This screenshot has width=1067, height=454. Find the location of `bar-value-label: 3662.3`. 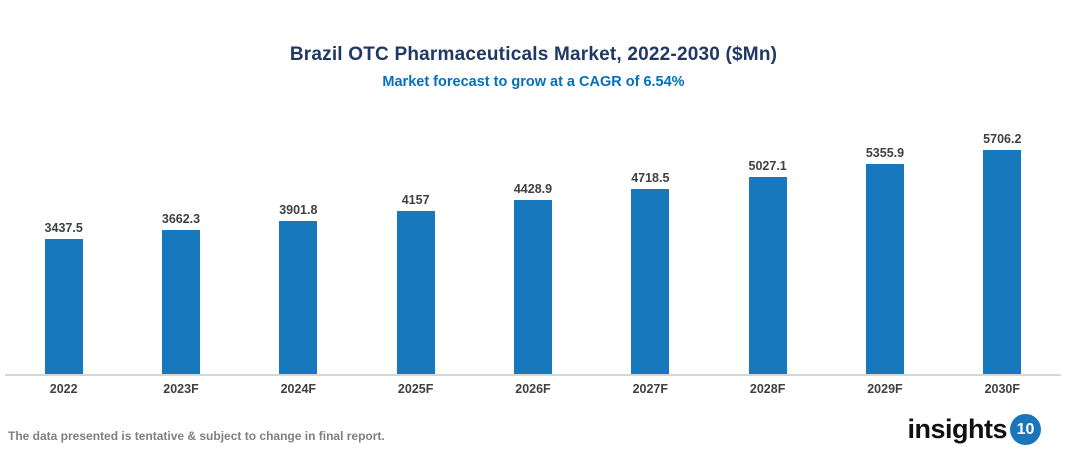

bar-value-label: 3662.3 is located at coordinates (181, 219).